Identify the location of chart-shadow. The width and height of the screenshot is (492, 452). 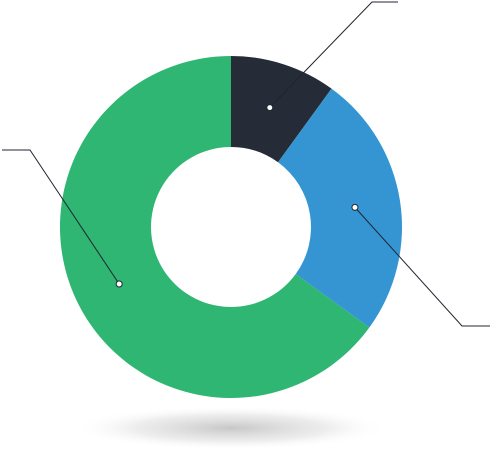
(231, 428).